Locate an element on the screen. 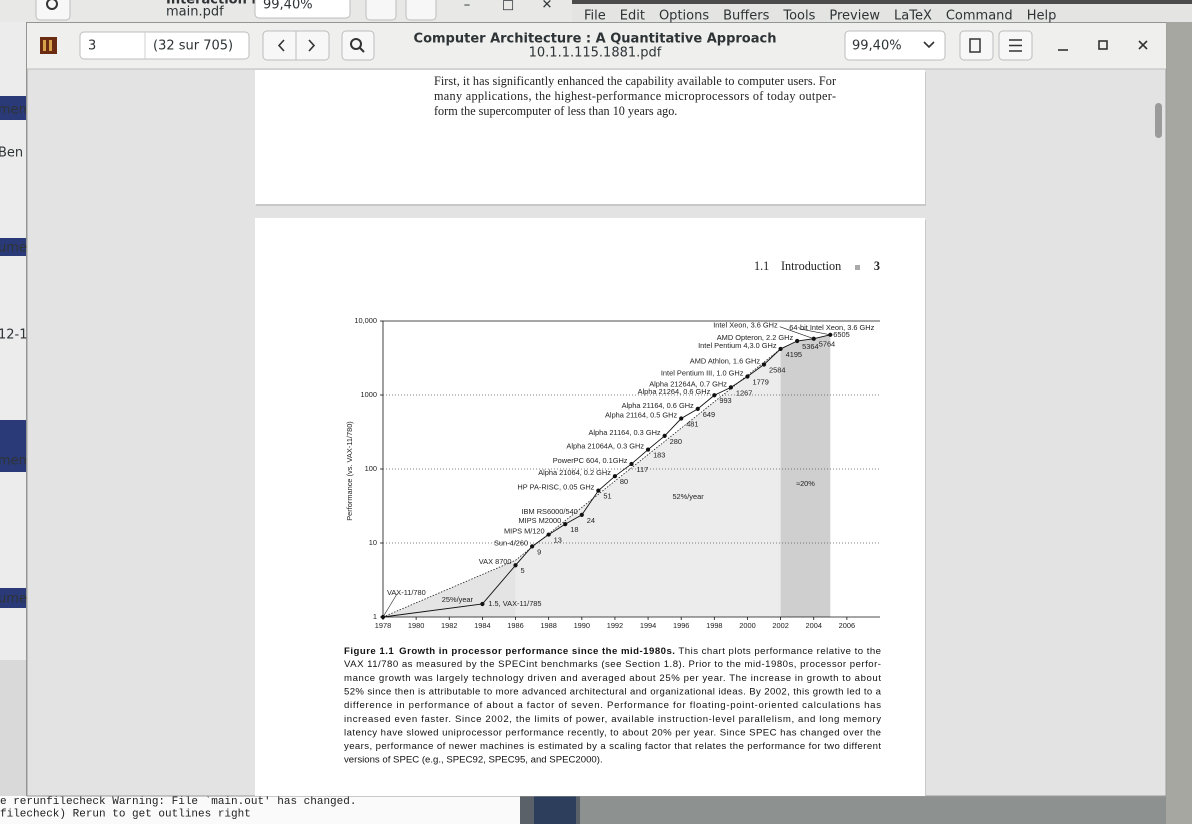 This screenshot has height=824, width=1192. close is located at coordinates (1143, 45).